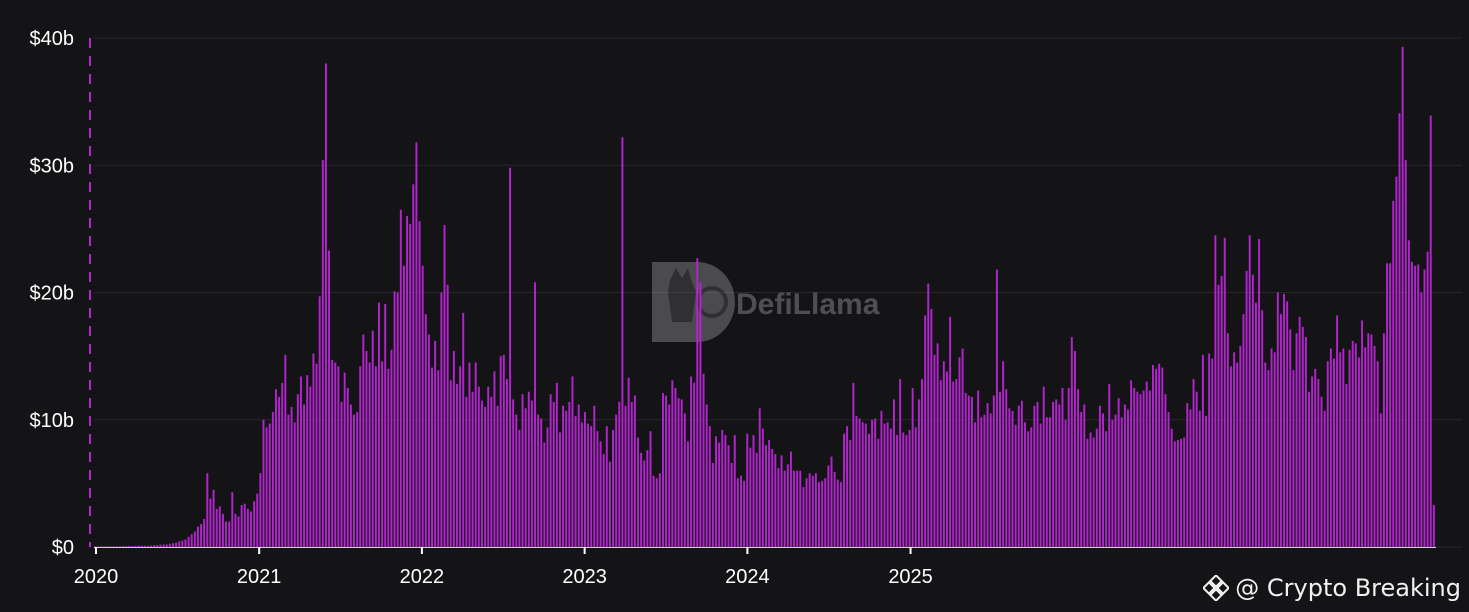 The image size is (1469, 612). What do you see at coordinates (1332, 588) in the screenshot?
I see `credit-badge: @ Crypto Breaking` at bounding box center [1332, 588].